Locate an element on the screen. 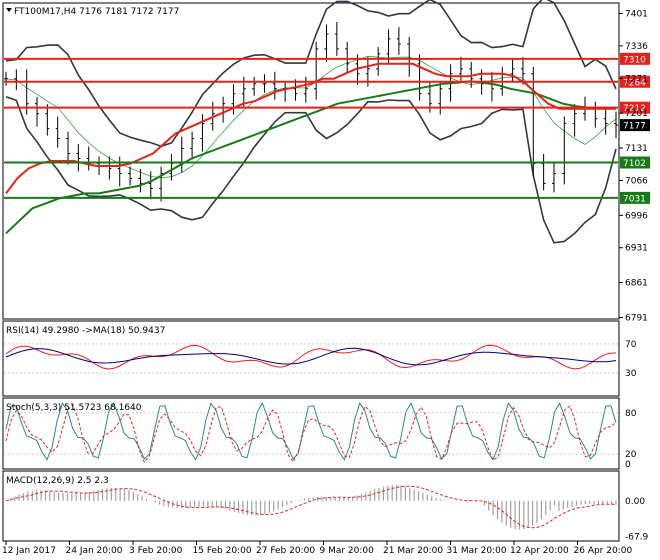 Image resolution: width=660 pixels, height=560 pixels. current-price-label: 7177 is located at coordinates (634, 127).